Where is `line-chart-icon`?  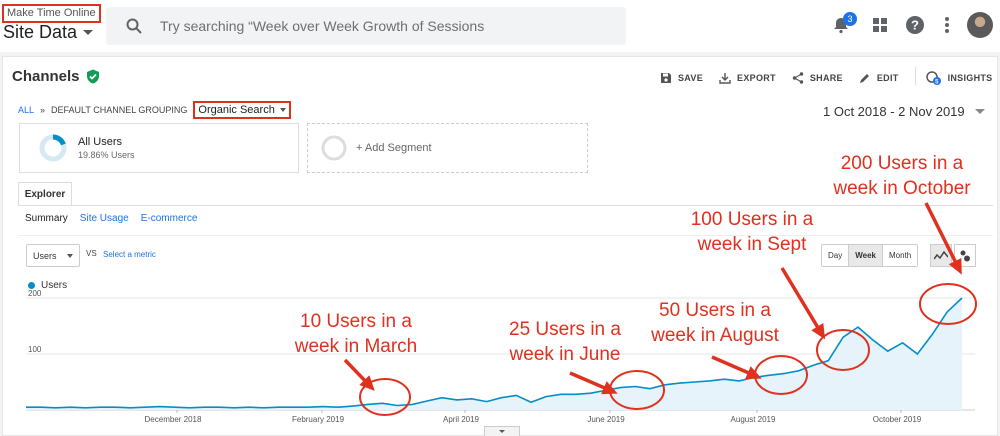
line-chart-icon is located at coordinates (941, 254).